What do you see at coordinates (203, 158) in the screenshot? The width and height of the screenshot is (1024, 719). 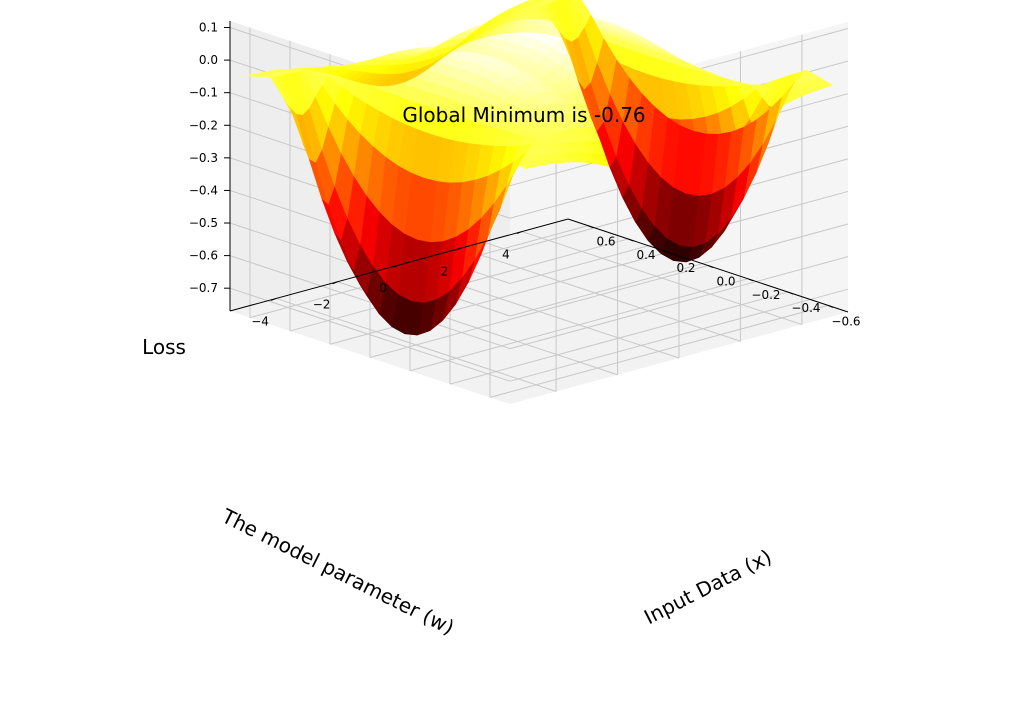 I see `z-tick-label: −0.3` at bounding box center [203, 158].